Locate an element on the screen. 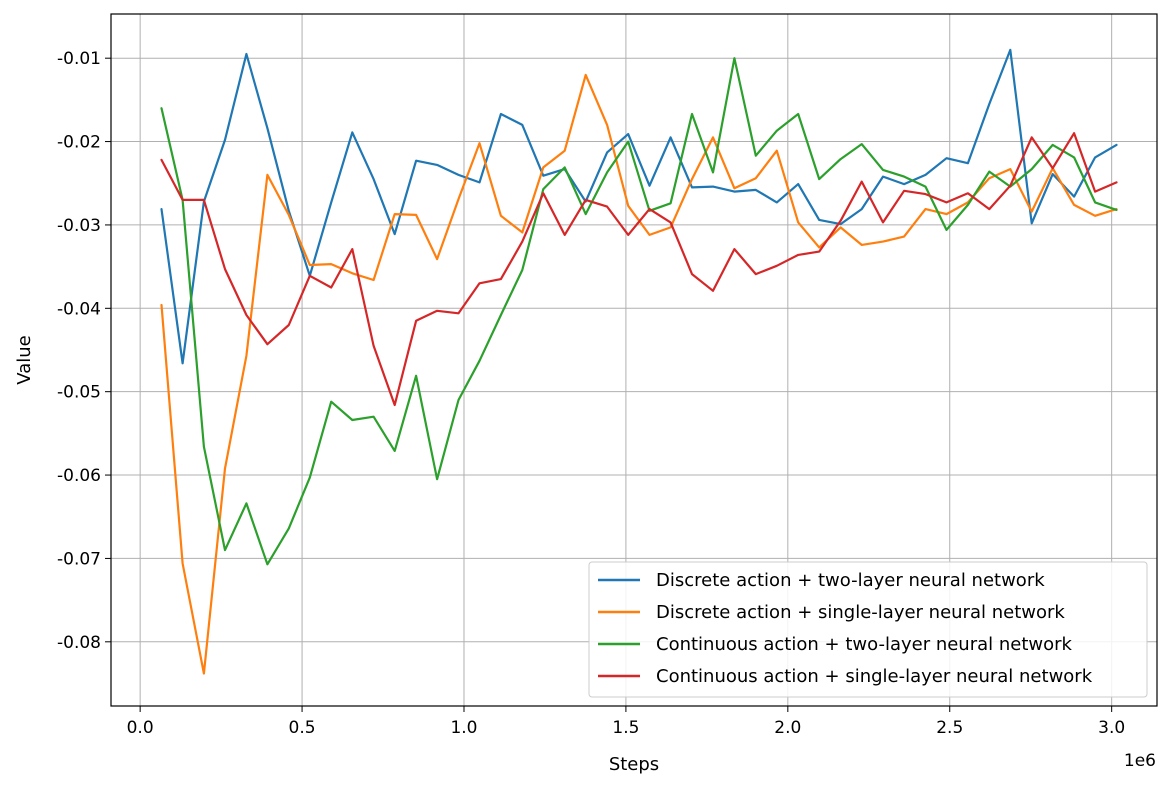 The image size is (1172, 789). y-tick-label: -0.05 is located at coordinates (79, 393).